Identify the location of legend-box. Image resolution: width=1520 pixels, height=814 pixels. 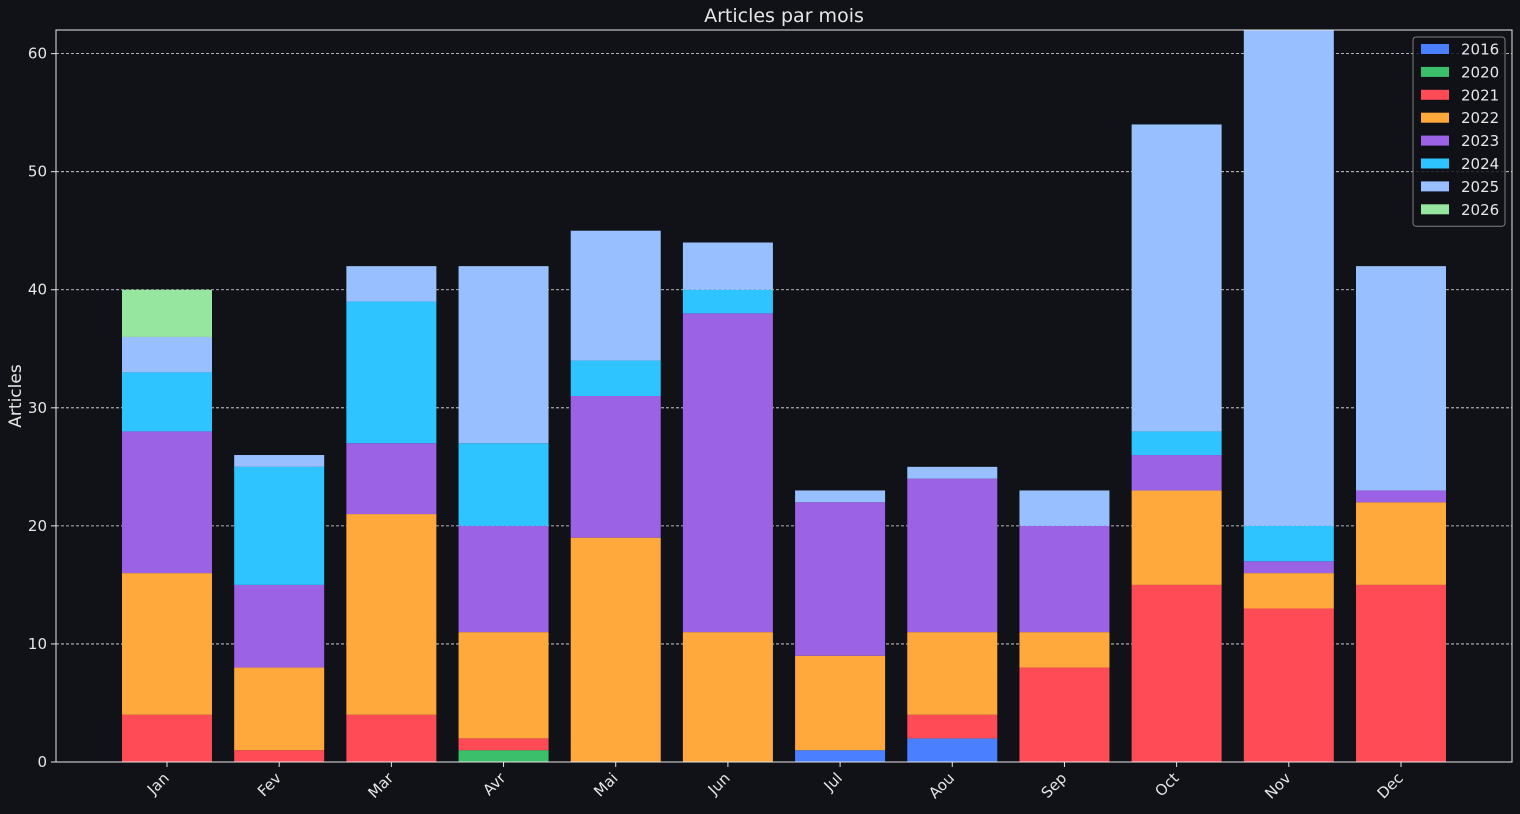
(1459, 131).